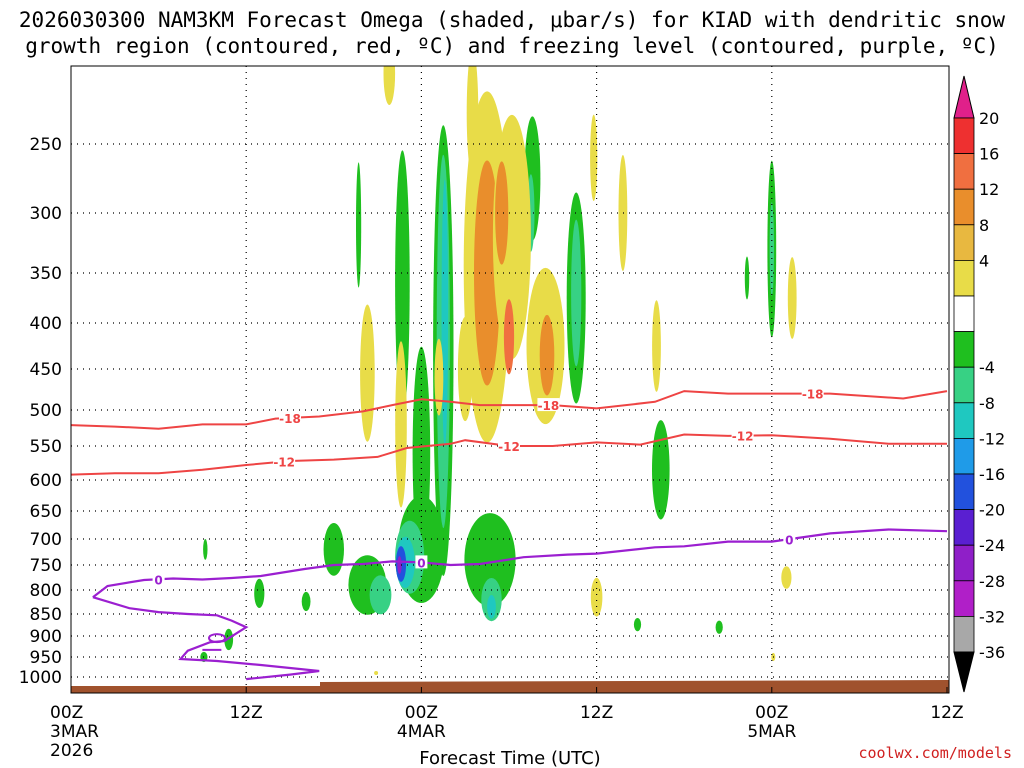 The height and width of the screenshot is (768, 1024). What do you see at coordinates (984, 260) in the screenshot?
I see `colorbar-label: 4` at bounding box center [984, 260].